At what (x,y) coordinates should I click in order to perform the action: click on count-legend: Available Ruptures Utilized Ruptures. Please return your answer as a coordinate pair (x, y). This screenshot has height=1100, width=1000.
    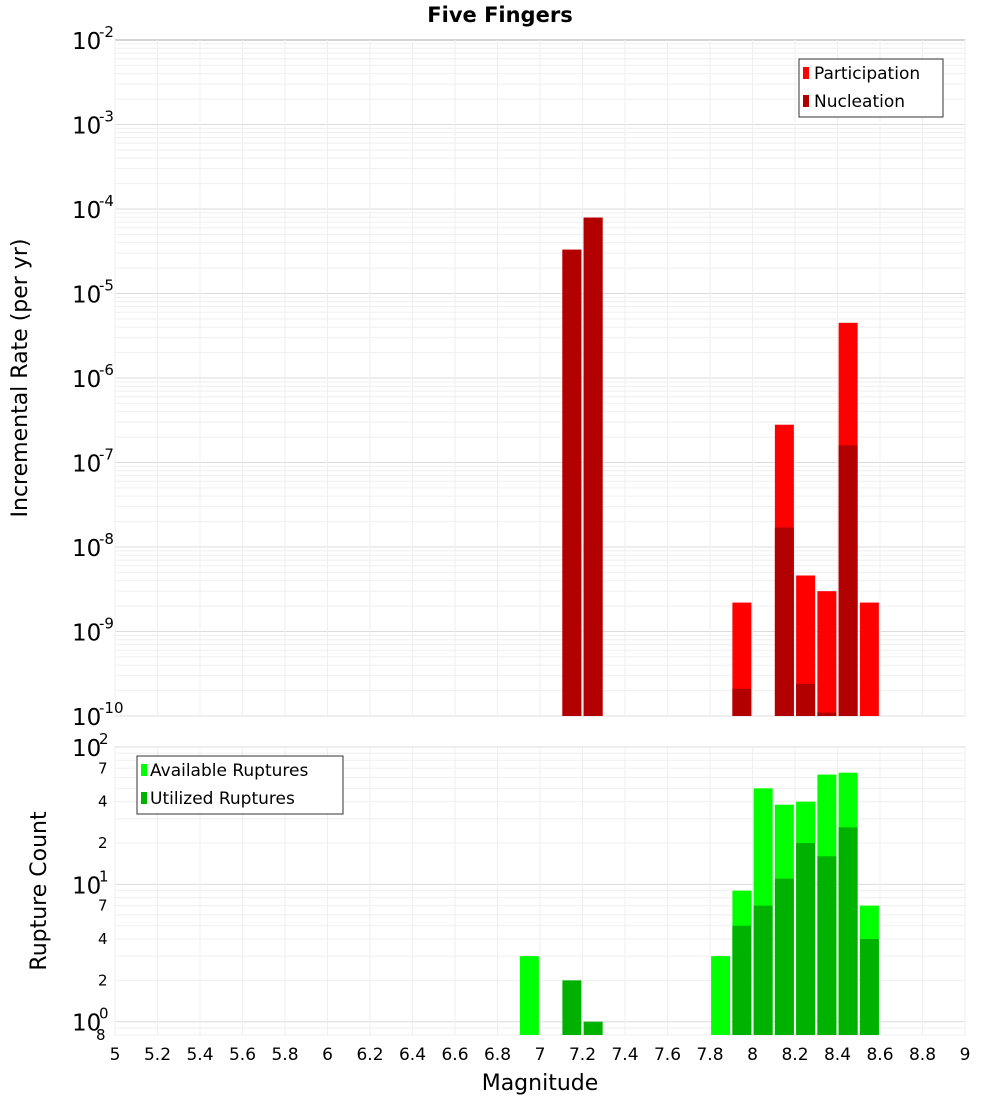
    Looking at the image, I should click on (240, 785).